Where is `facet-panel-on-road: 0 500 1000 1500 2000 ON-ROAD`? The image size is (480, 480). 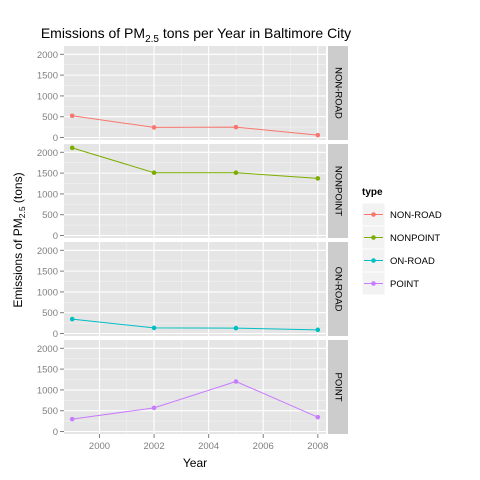 facet-panel-on-road: 0 500 1000 1500 2000 ON-ROAD is located at coordinates (192, 291).